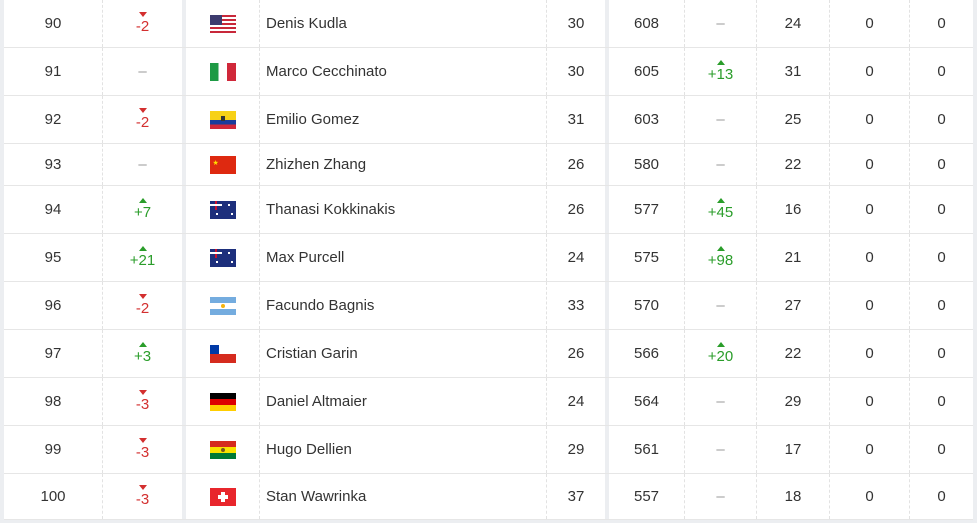 This screenshot has height=523, width=977. Describe the element at coordinates (144, 496) in the screenshot. I see `rank-change-cell: -3` at that location.